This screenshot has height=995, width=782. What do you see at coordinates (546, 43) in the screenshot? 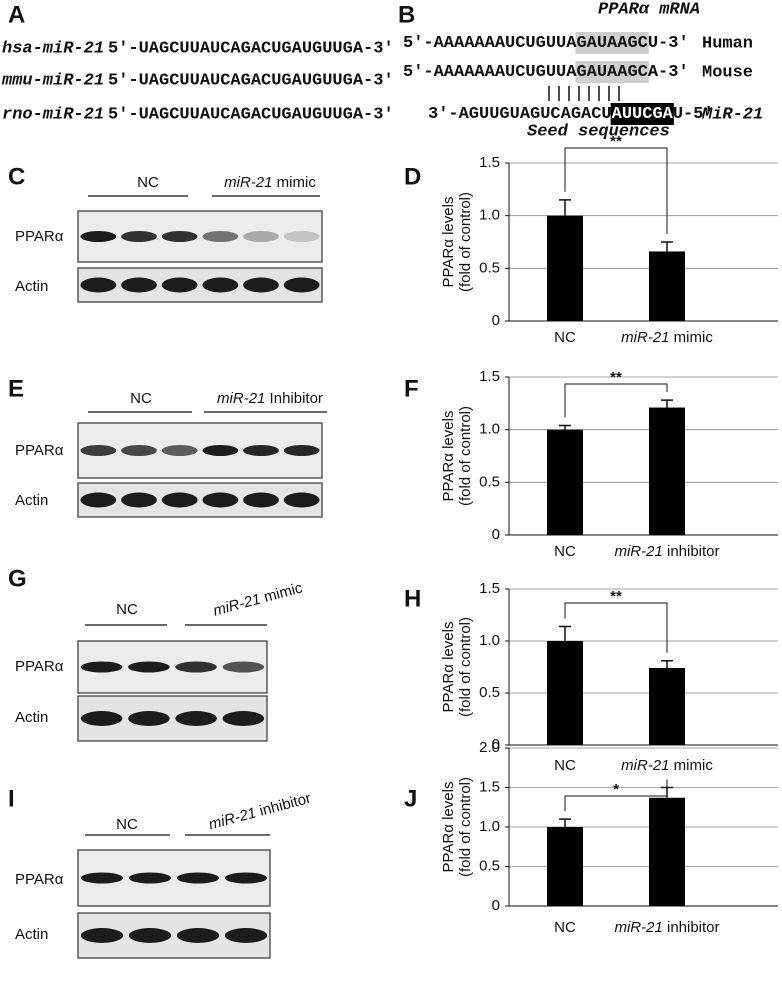
I see `sequence: 5′-AAAAAAAUCUGUUAGAUAAGCU-3′` at bounding box center [546, 43].